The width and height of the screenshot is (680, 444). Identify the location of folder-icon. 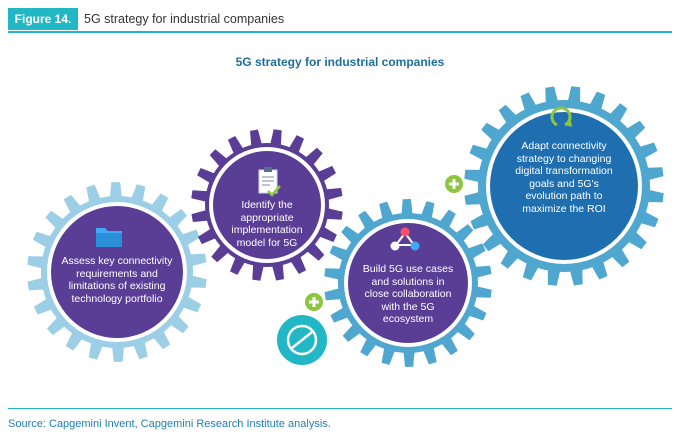
(109, 237).